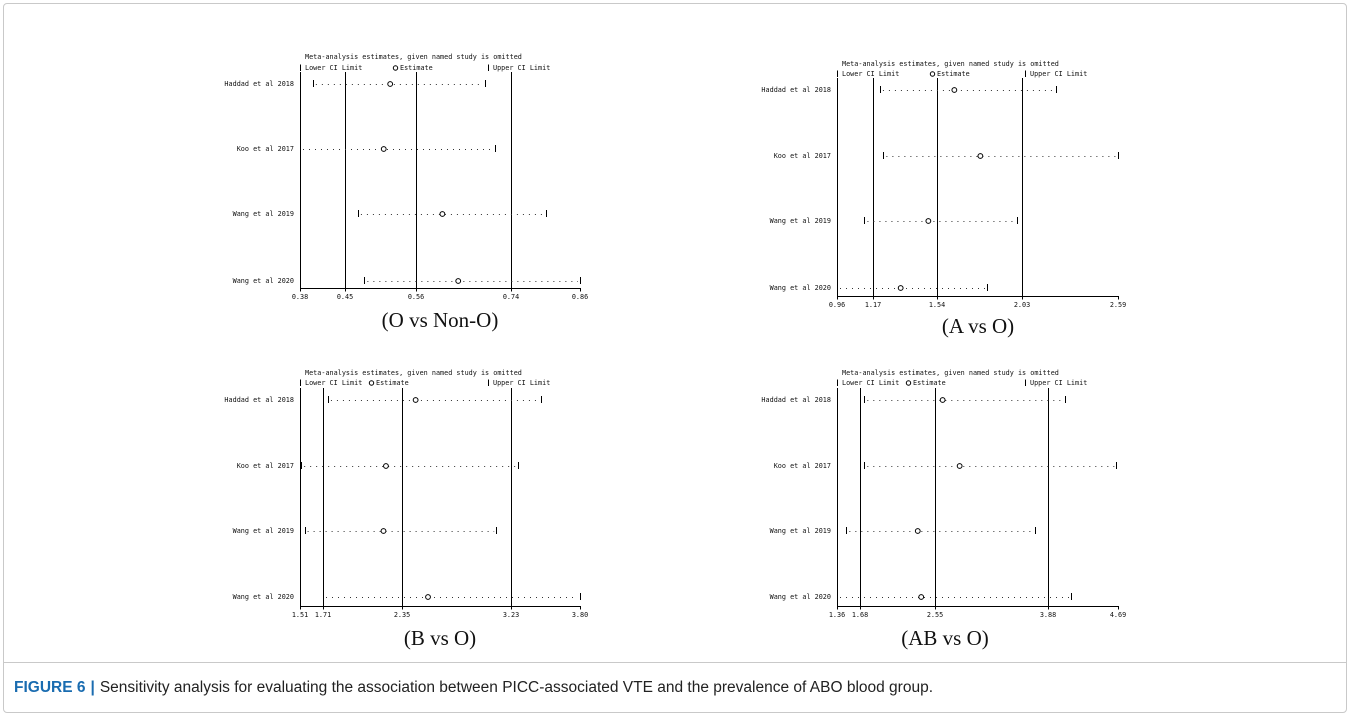 The image size is (1352, 718). I want to click on x-tick-label: 0.74, so click(511, 297).